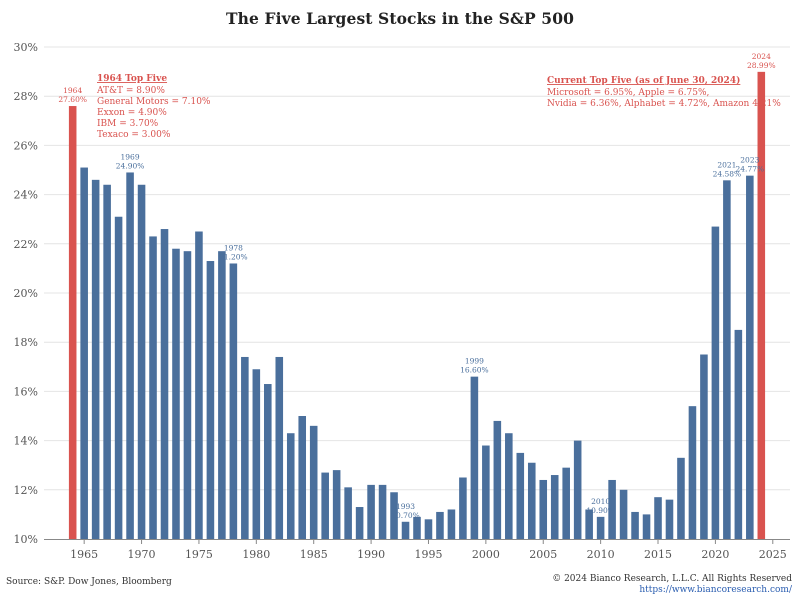 The image size is (800, 604). Describe the element at coordinates (268, 461) in the screenshot. I see `bar-1981` at that location.